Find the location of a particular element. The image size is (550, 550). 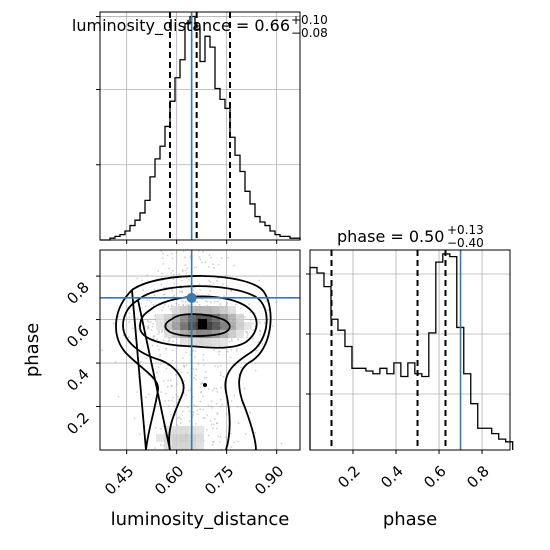

panel-frame is located at coordinates (410, 350).